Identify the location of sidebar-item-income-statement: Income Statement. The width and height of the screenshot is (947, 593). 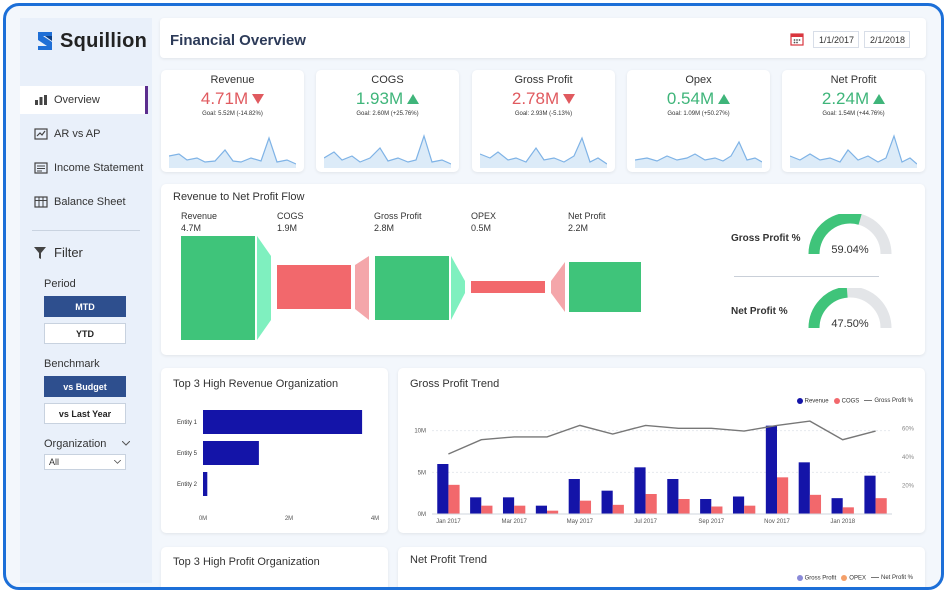
(86, 168).